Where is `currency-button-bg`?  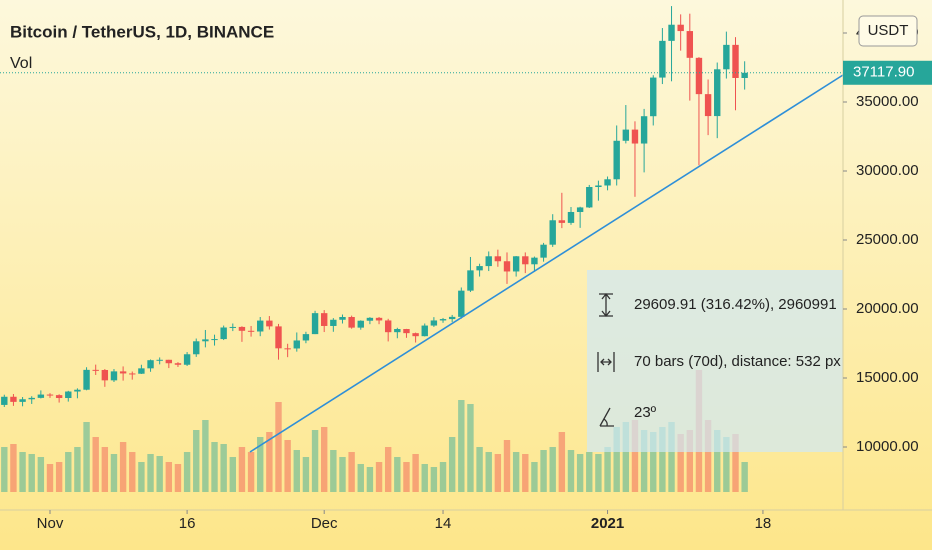
currency-button-bg is located at coordinates (888, 31).